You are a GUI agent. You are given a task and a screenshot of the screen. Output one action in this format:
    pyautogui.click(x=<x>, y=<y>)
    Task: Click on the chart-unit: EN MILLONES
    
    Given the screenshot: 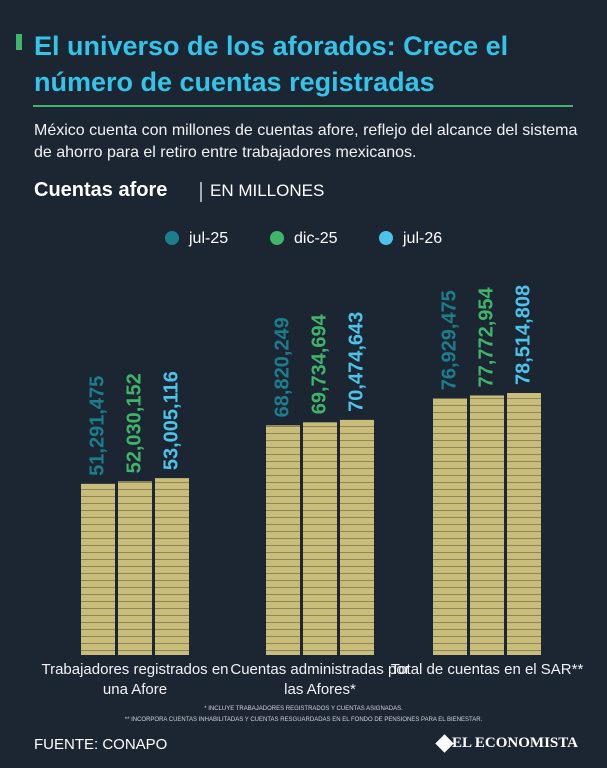 What is the action you would take?
    pyautogui.click(x=267, y=190)
    